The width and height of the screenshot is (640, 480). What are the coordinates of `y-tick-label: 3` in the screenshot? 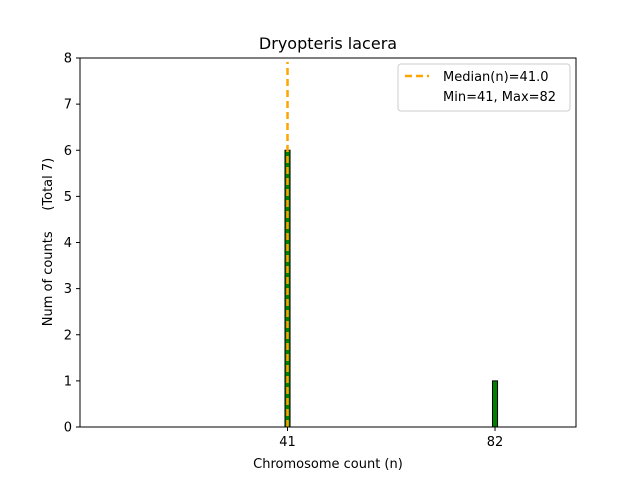 It's located at (68, 289).